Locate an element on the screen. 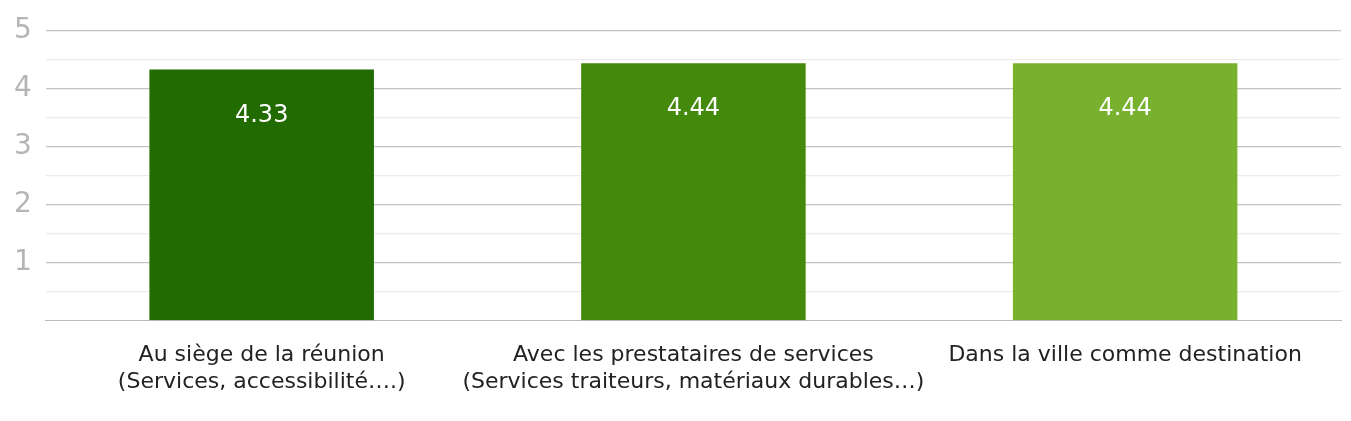  data-label: 4.33 is located at coordinates (261, 113).